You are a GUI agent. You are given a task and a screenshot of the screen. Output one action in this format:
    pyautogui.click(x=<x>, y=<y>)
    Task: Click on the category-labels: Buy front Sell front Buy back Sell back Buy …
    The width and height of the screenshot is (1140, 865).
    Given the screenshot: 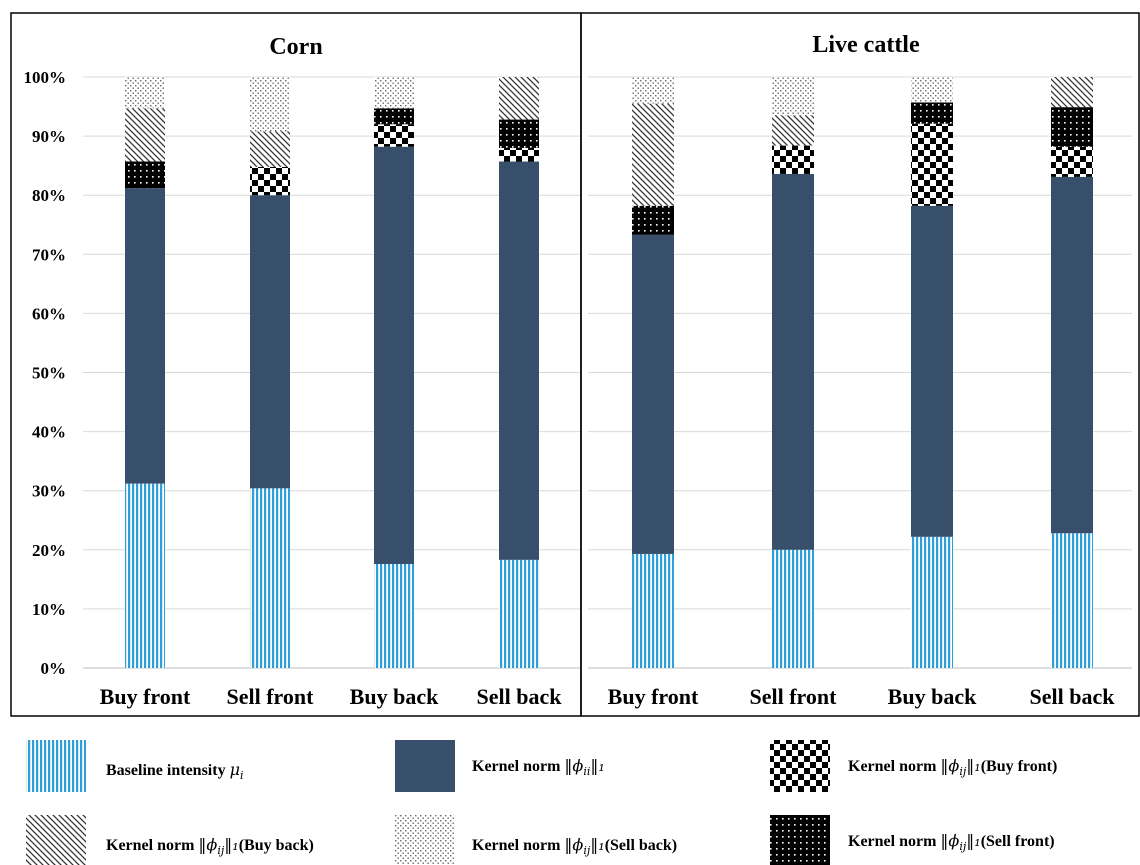 What is the action you would take?
    pyautogui.click(x=608, y=696)
    